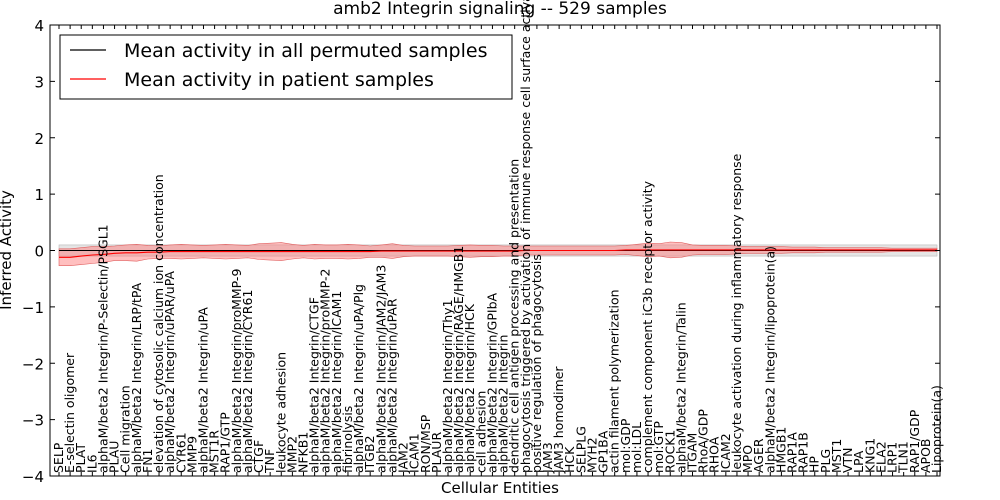 The width and height of the screenshot is (1000, 500). Describe the element at coordinates (547, 458) in the screenshot. I see `x-tick-label: JAM3` at that location.